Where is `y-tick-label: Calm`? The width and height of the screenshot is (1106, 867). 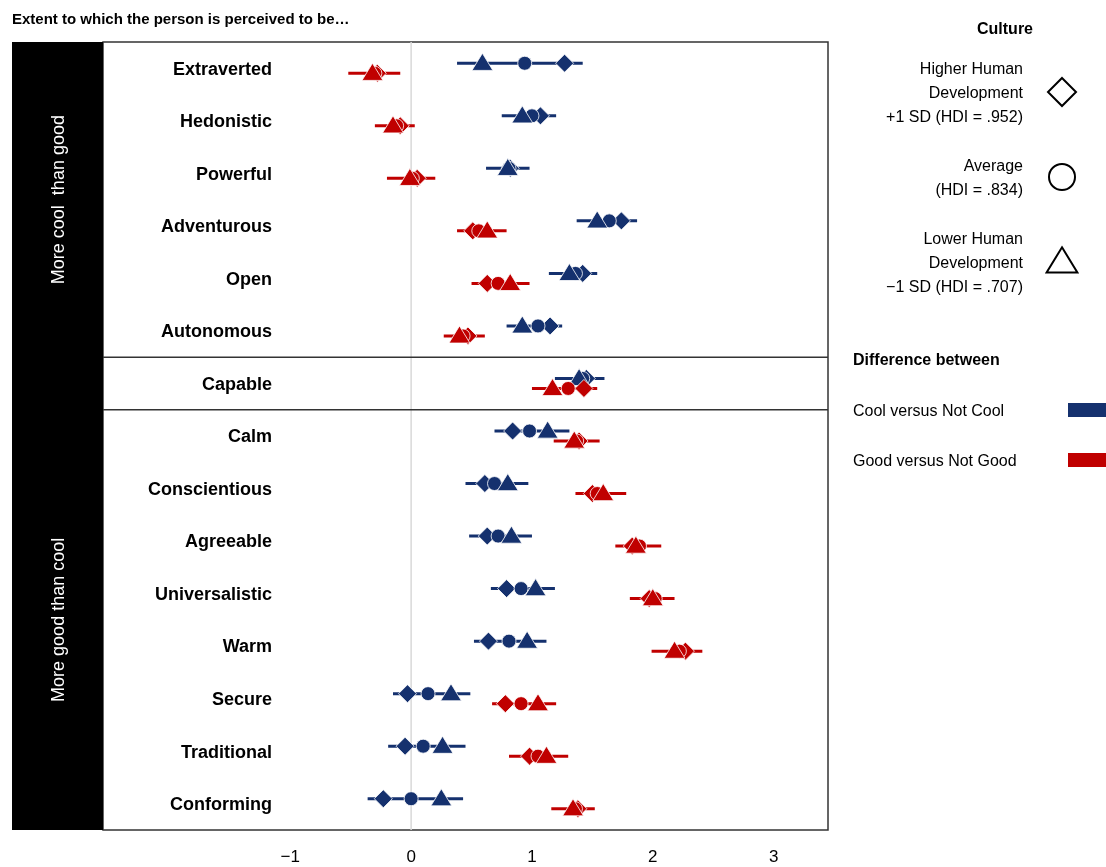 y-tick-label: Calm is located at coordinates (249, 436).